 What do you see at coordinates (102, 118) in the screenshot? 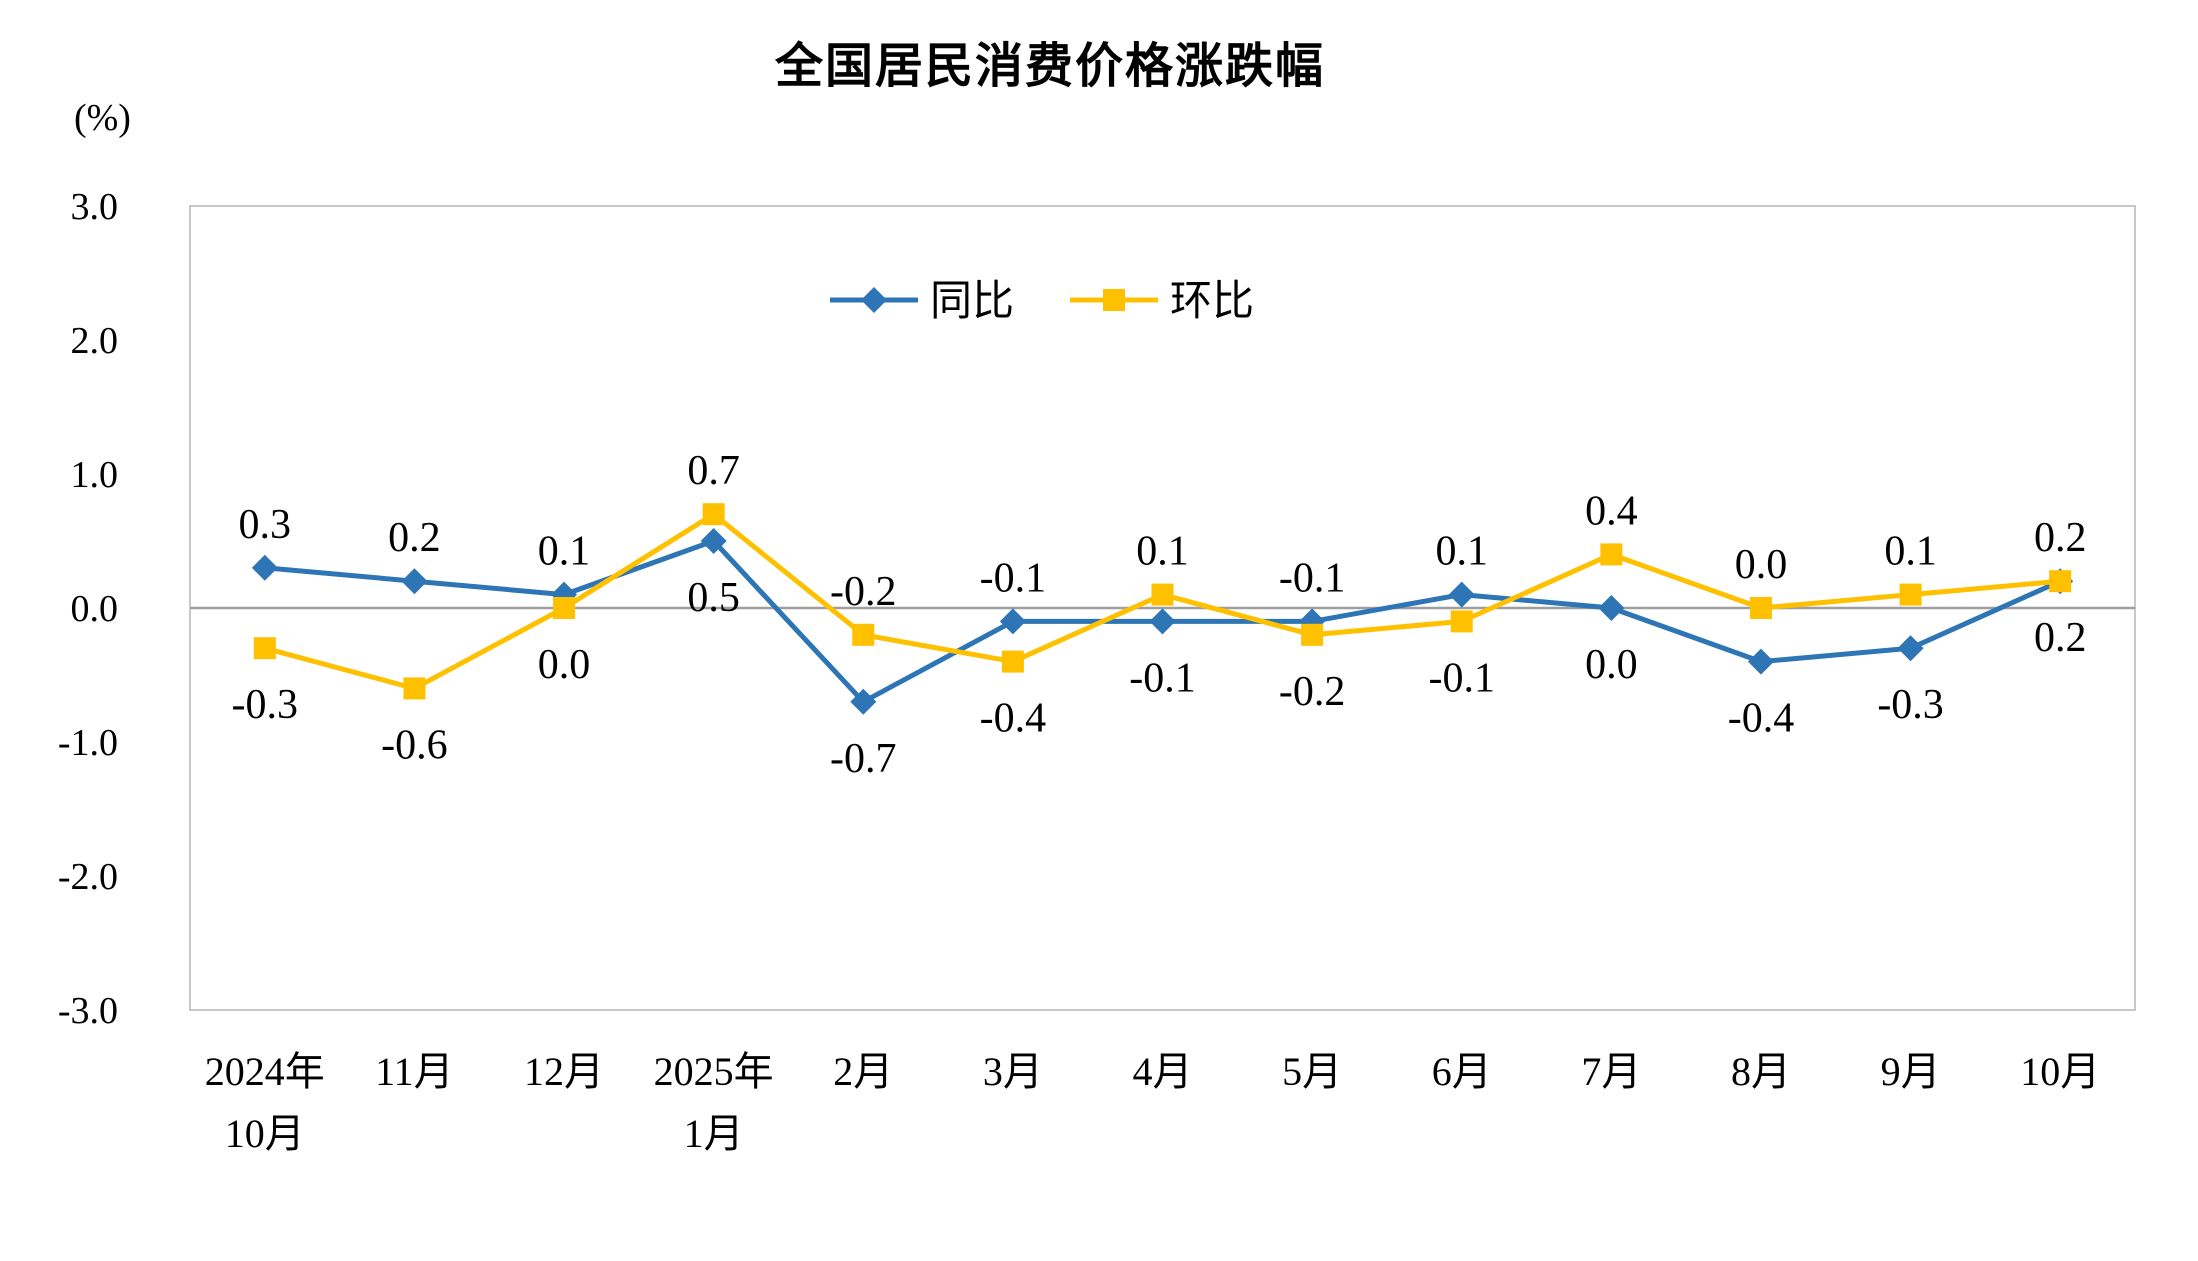
I see `y-axis-unit-label: (%)` at bounding box center [102, 118].